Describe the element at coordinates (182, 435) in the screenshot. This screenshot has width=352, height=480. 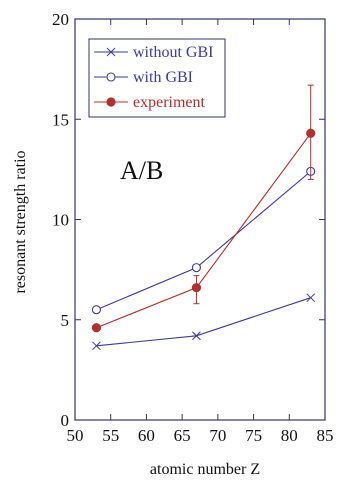
I see `x-tick-label-3: 65` at that location.